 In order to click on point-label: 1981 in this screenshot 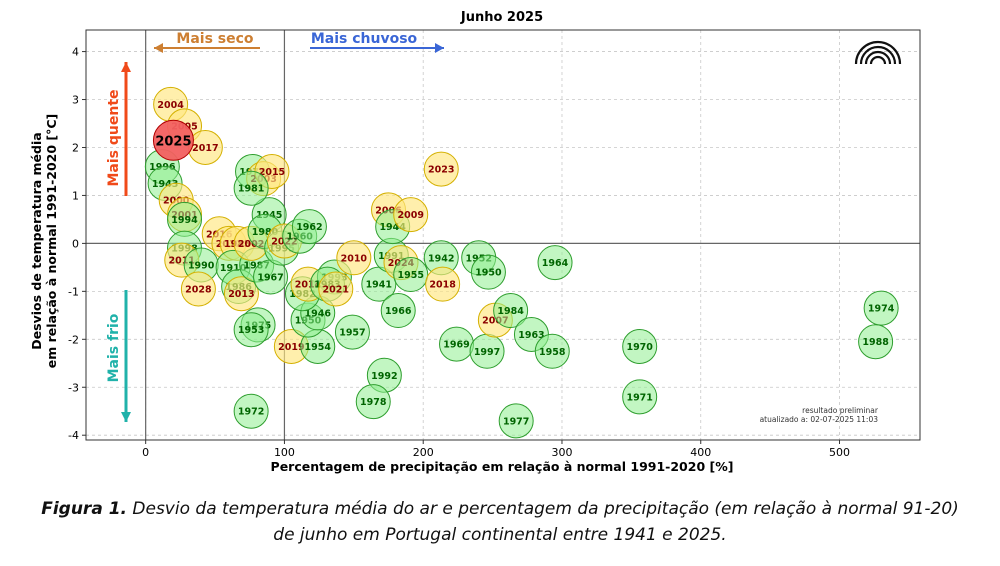, I will do `click(251, 189)`.